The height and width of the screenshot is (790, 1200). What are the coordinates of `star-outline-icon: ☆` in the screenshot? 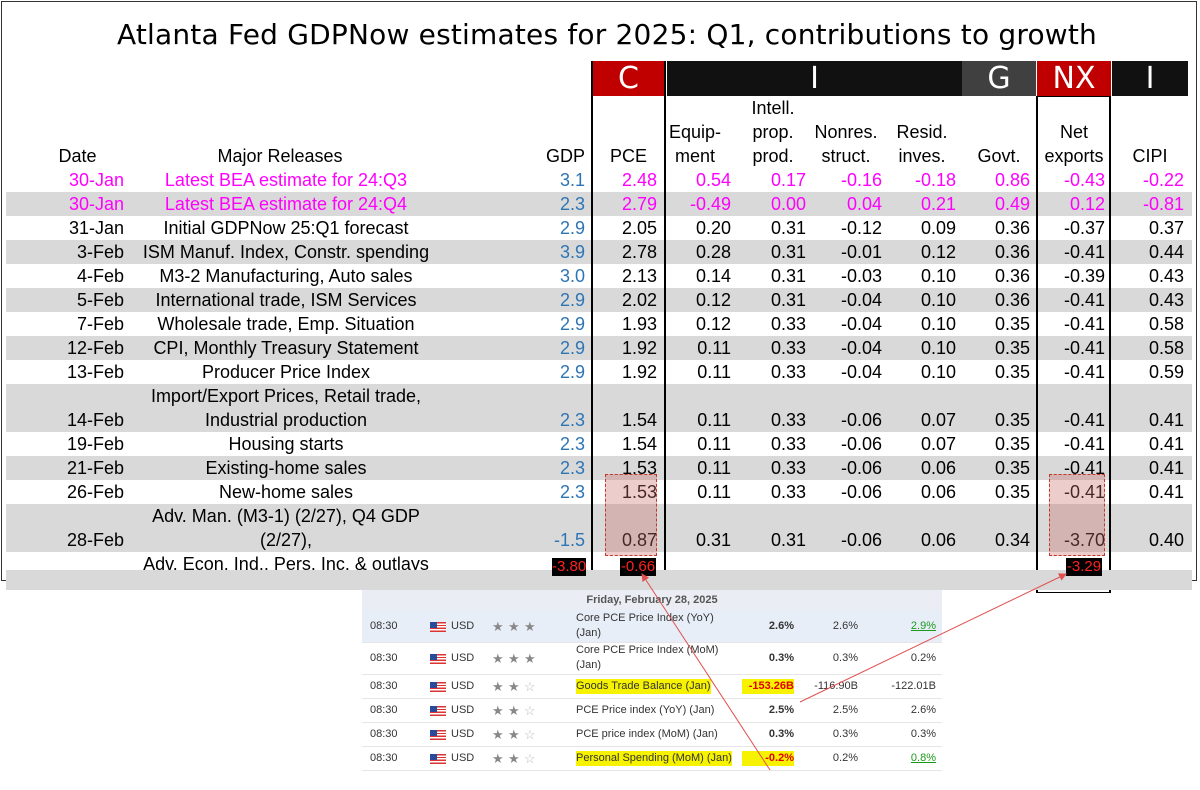 It's located at (530, 710).